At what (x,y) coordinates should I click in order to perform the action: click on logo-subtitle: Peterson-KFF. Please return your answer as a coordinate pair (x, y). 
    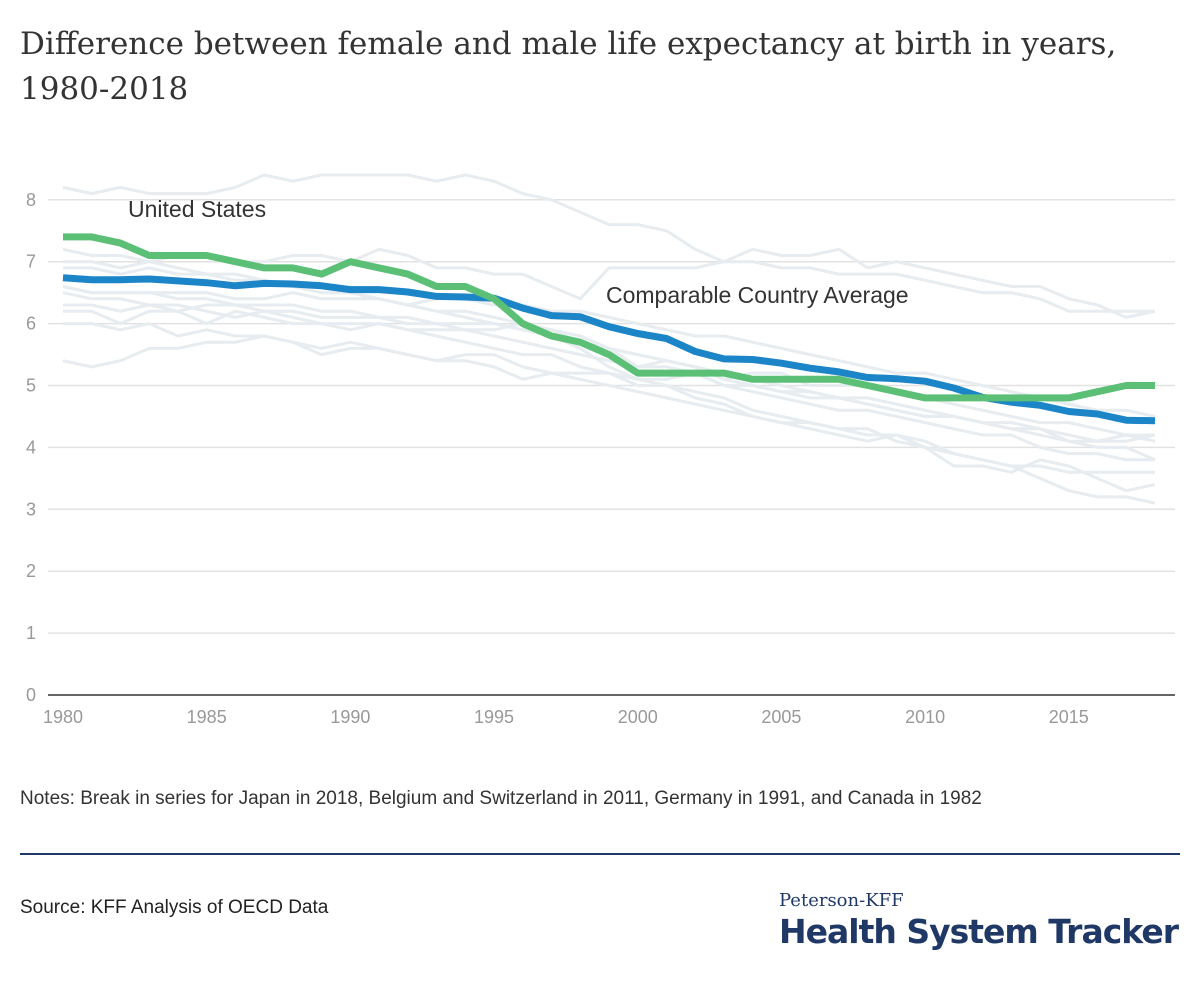
    Looking at the image, I should click on (841, 900).